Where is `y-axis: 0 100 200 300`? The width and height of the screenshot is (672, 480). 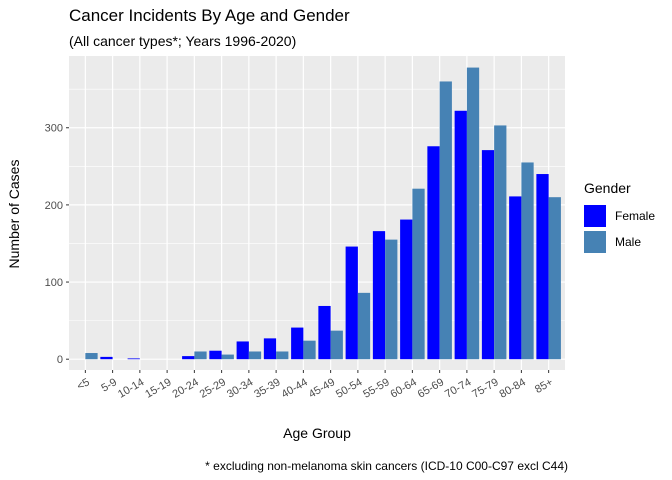
y-axis: 0 100 200 300 is located at coordinates (57, 244).